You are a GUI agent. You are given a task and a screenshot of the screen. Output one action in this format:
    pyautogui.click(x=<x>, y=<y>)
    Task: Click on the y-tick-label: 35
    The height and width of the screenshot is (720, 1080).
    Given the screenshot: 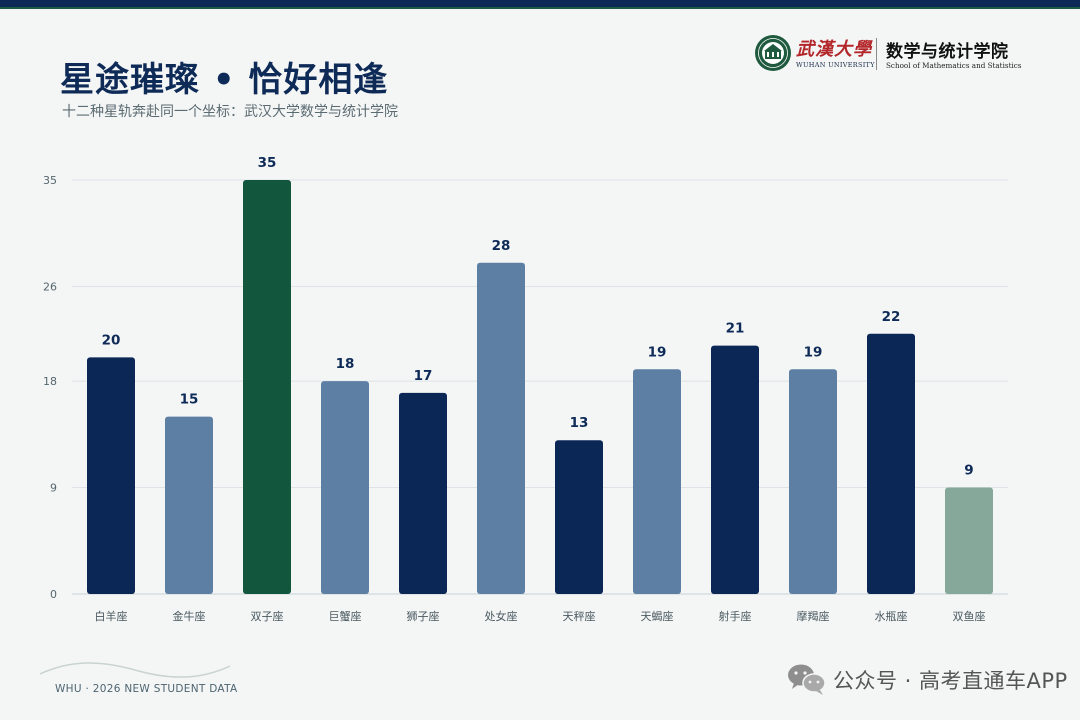 What is the action you would take?
    pyautogui.click(x=50, y=180)
    